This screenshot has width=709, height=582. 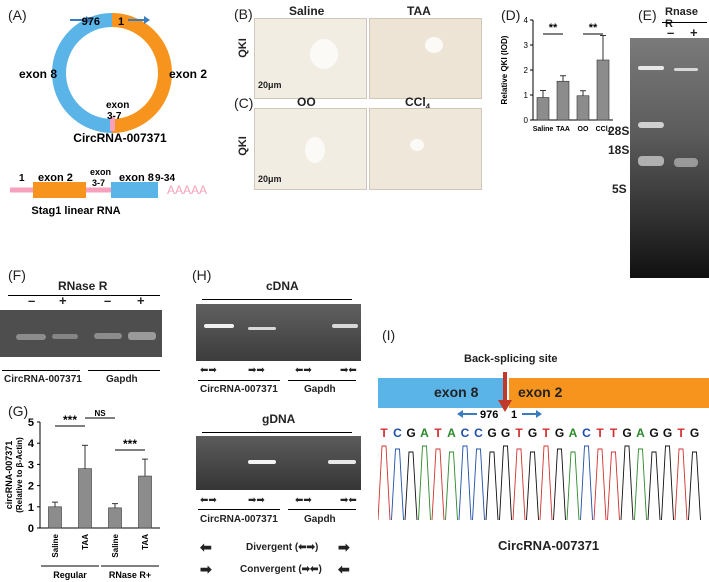 I want to click on exon8-arc, so click(x=82, y=73).